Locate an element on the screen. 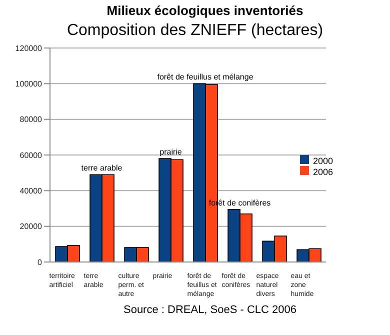 Image resolution: width=390 pixels, height=335 pixels. annotation: prairie is located at coordinates (171, 152).